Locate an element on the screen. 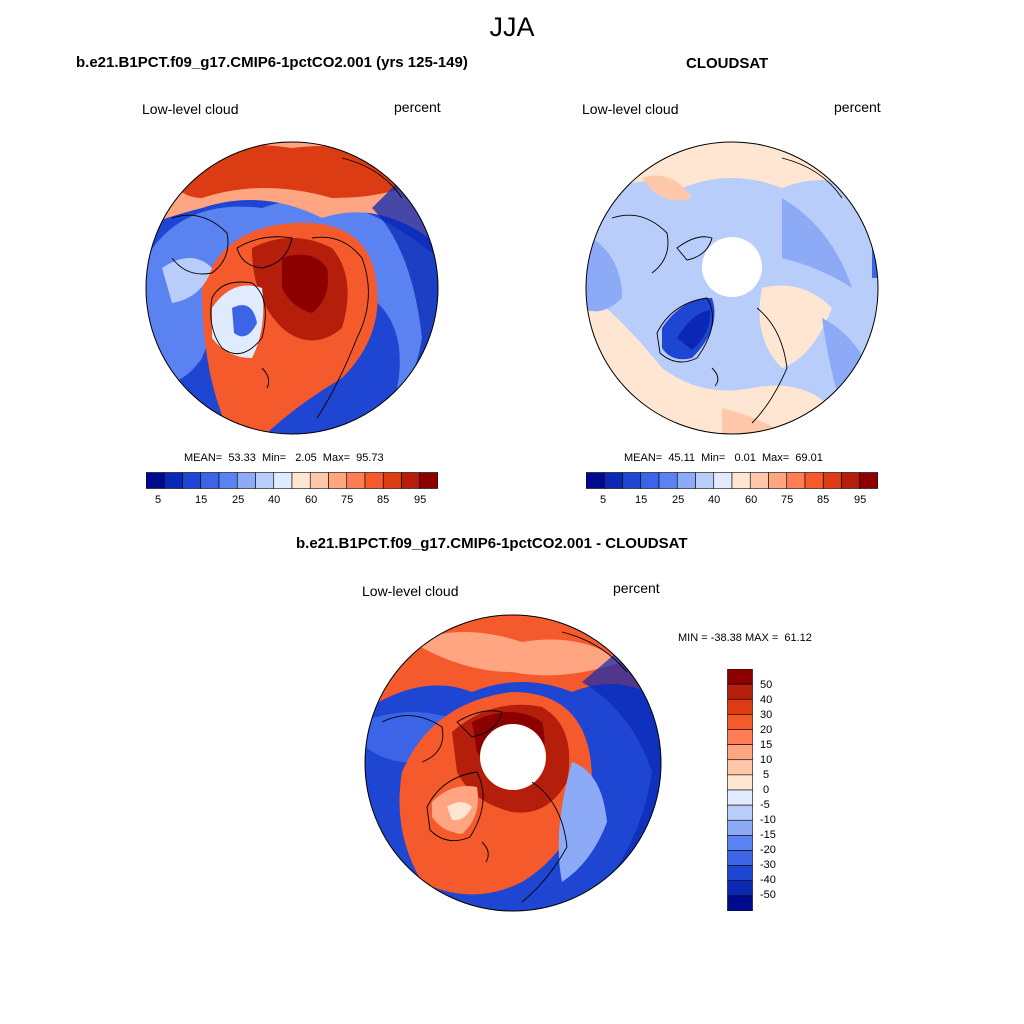 The image size is (1024, 1024). panel2-coastlines is located at coordinates (727, 290).